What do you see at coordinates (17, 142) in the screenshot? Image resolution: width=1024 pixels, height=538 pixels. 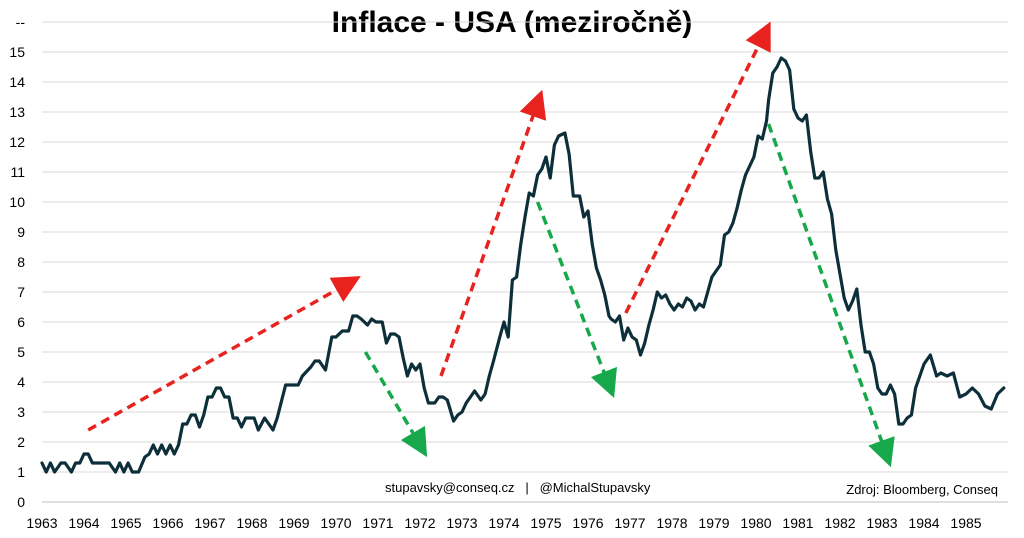 I see `y-tick-label: 12` at bounding box center [17, 142].